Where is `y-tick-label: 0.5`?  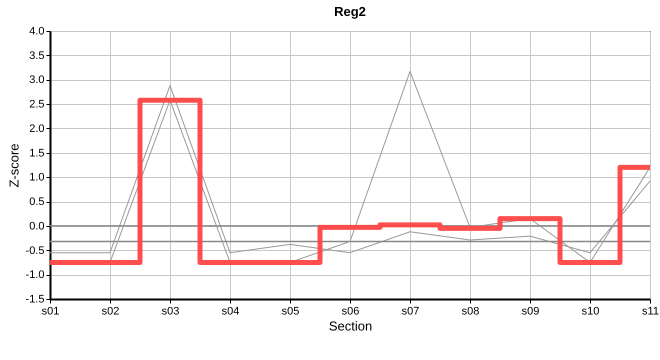 y-tick-label: 0.5 is located at coordinates (36, 202).